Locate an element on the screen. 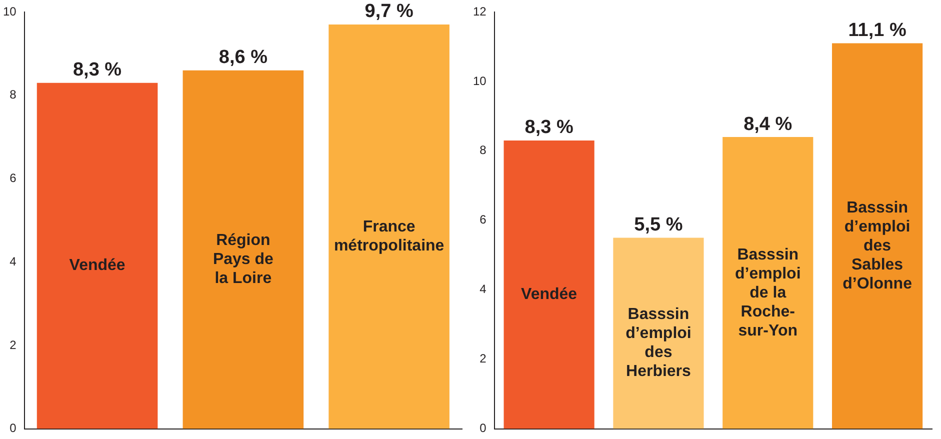  x-tick-label: France métropolitaine is located at coordinates (389, 236).